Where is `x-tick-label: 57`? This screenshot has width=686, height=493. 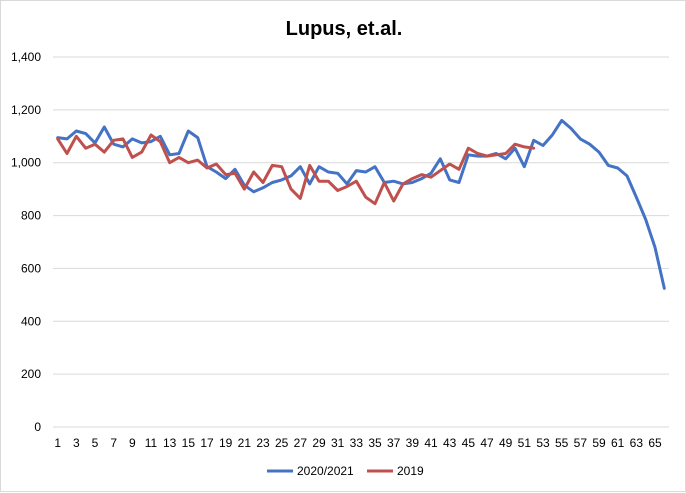
x-tick-label: 57 is located at coordinates (581, 443).